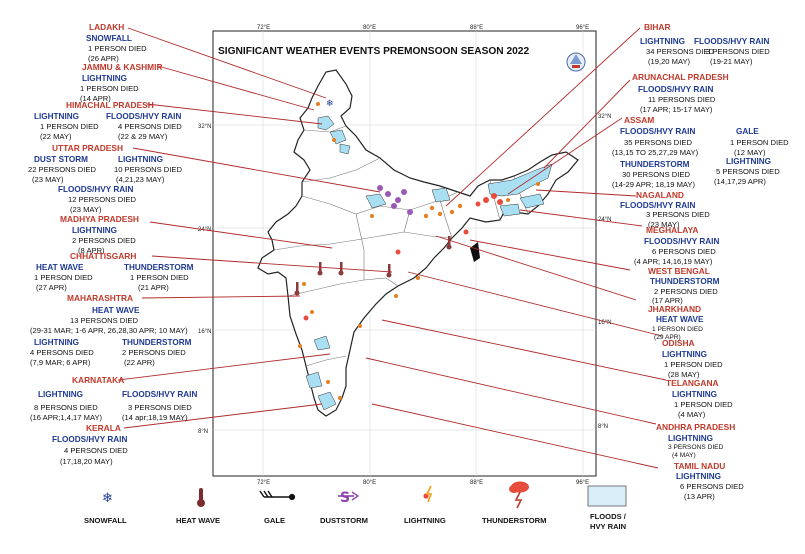  Describe the element at coordinates (110, 105) in the screenshot. I see `state-name: HIMACHAL PRADESH` at that location.